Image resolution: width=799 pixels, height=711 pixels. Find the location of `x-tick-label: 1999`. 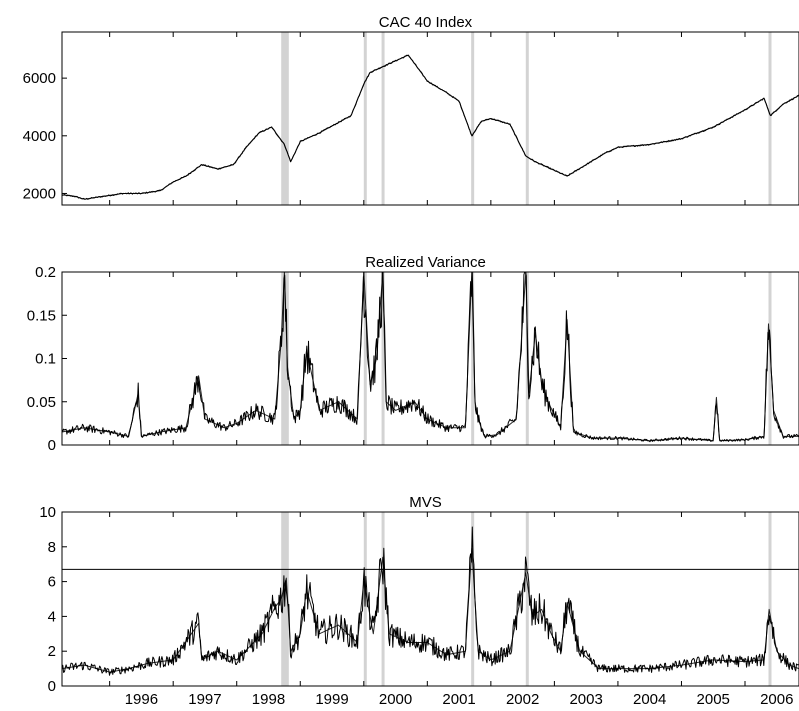

x-tick-label: 1999 is located at coordinates (331, 699).